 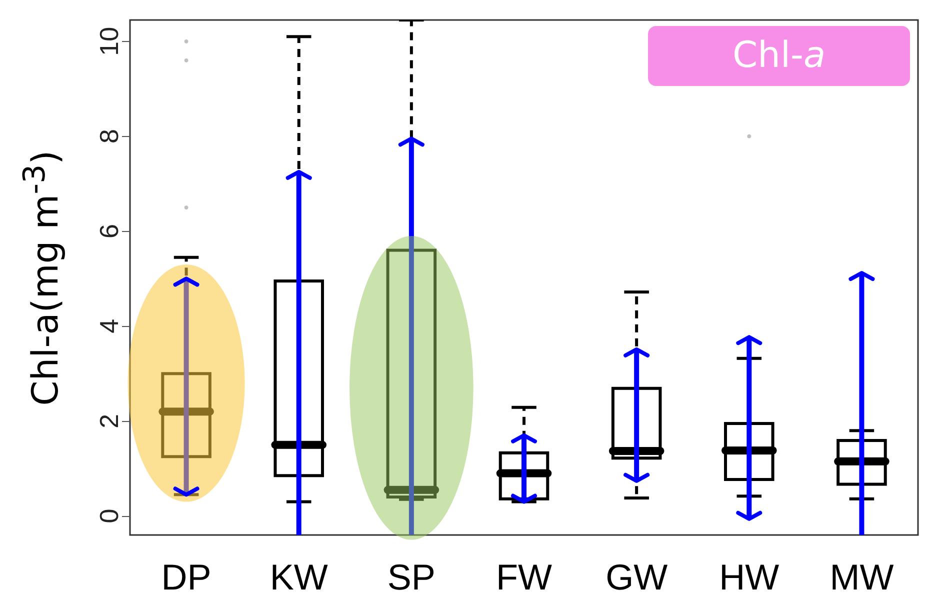 What do you see at coordinates (411, 577) in the screenshot?
I see `x-tick-label: SP` at bounding box center [411, 577].